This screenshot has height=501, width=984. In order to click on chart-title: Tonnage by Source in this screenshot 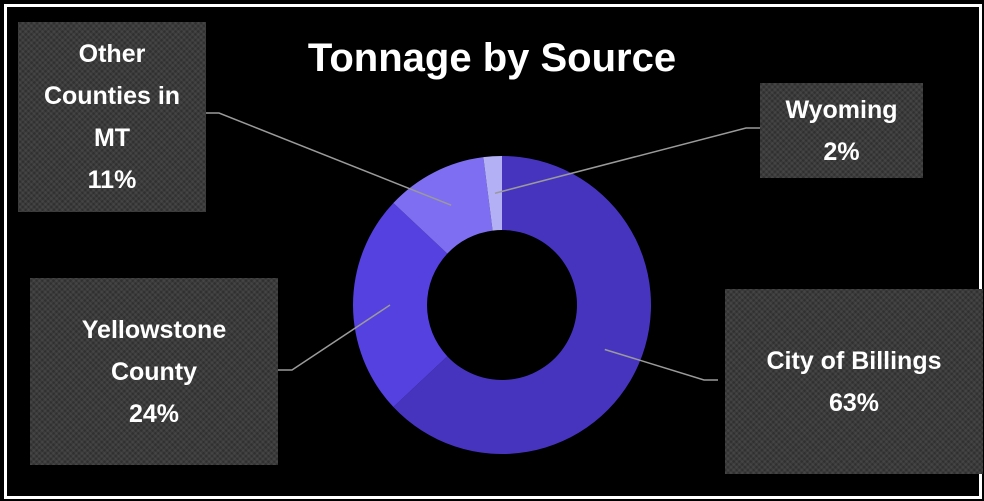, I will do `click(492, 58)`.